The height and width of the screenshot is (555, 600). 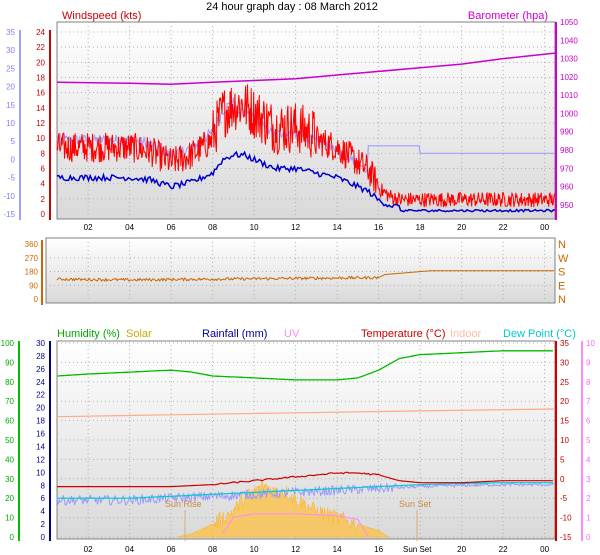 What do you see at coordinates (564, 343) in the screenshot?
I see `temperature-tick: 35` at bounding box center [564, 343].